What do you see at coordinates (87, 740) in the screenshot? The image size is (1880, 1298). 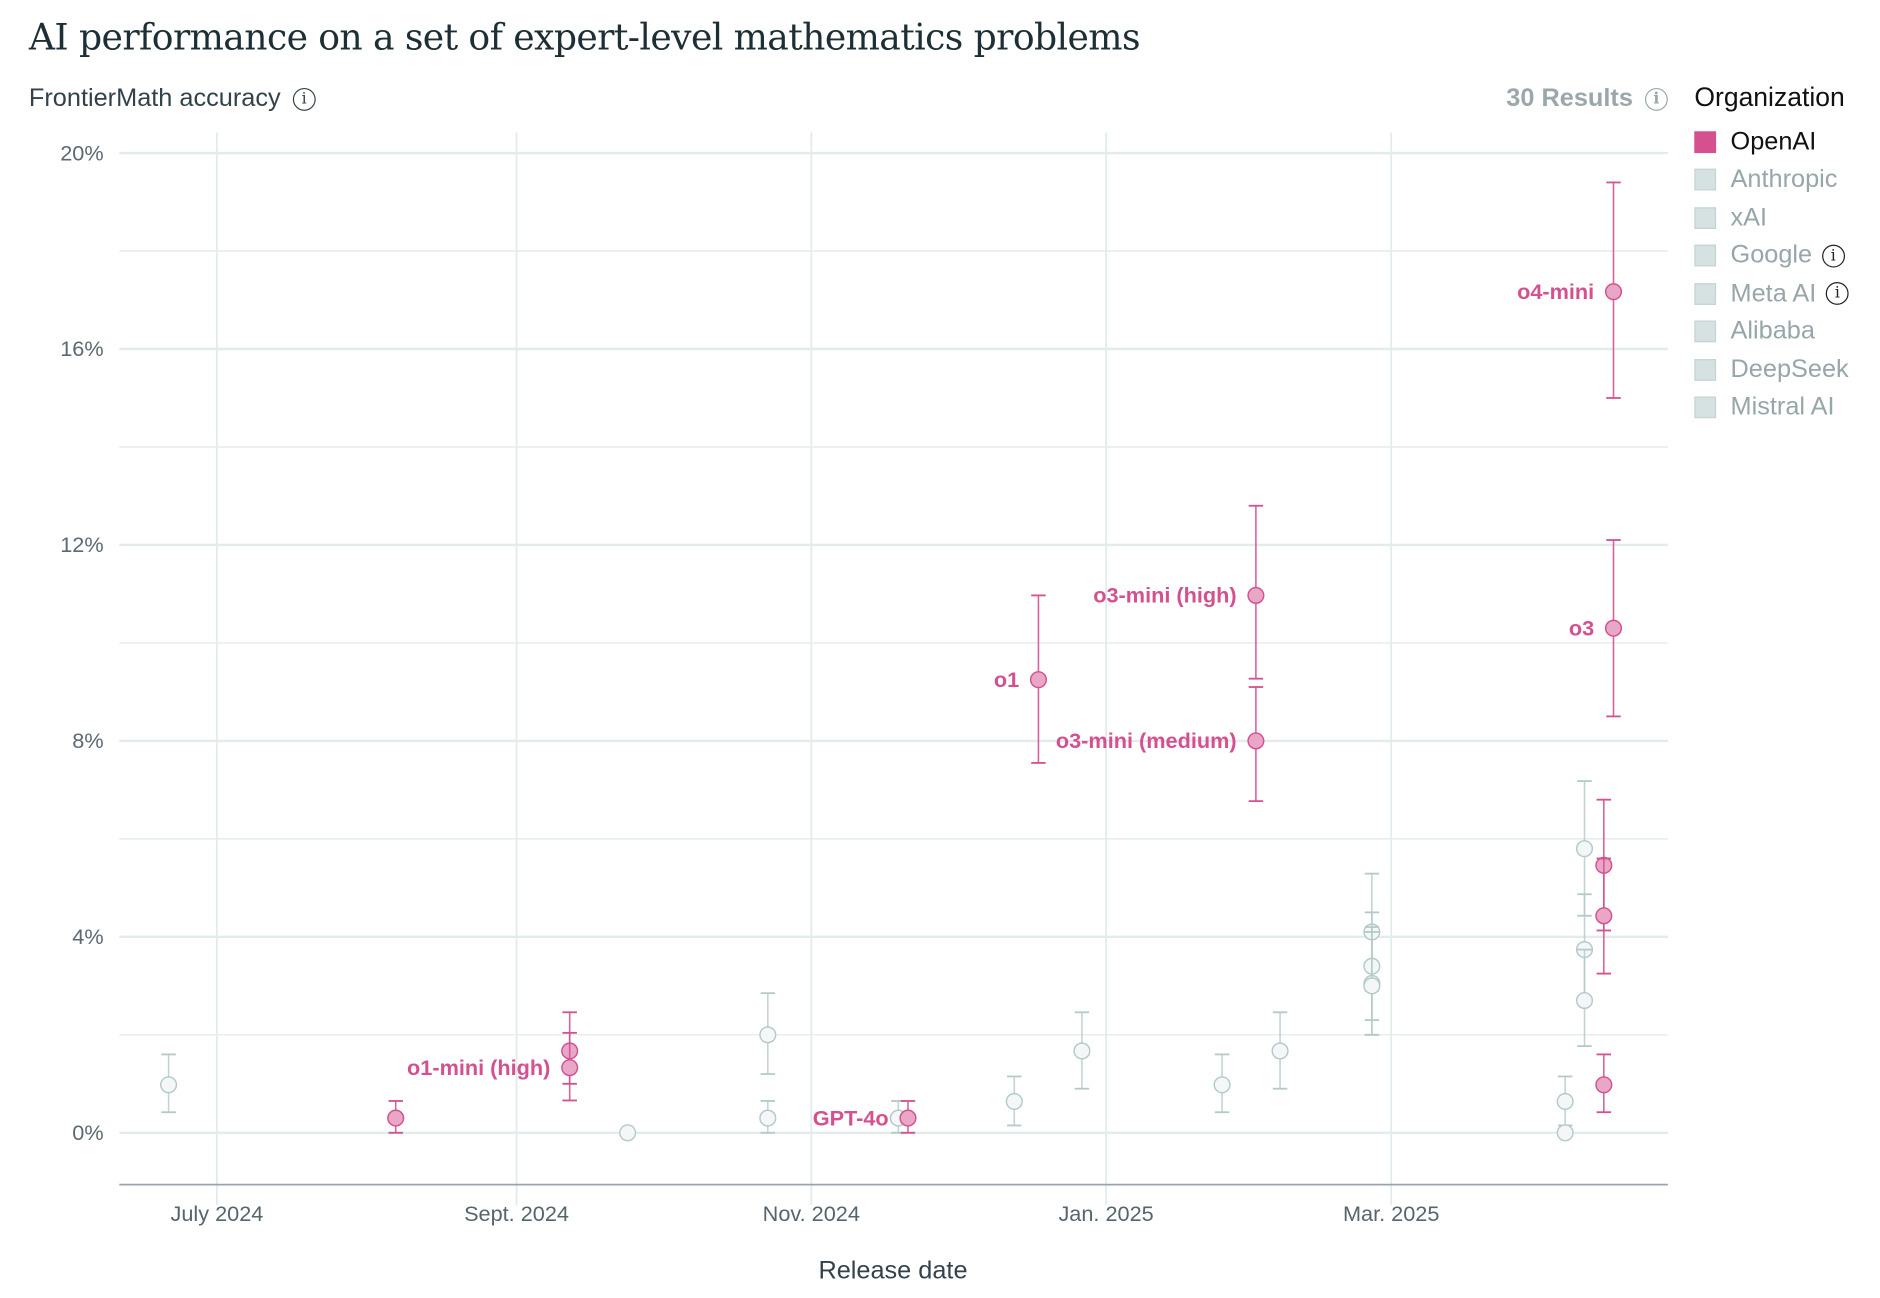 I see `y-tick-label: 8%` at bounding box center [87, 740].